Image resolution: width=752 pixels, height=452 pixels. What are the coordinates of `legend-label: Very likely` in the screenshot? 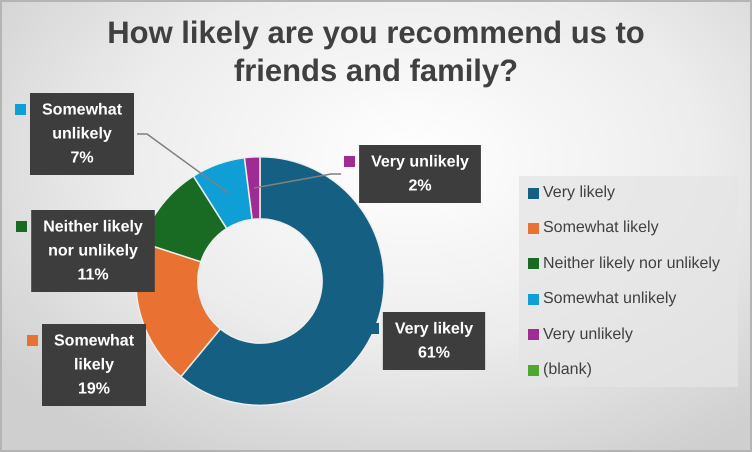 It's located at (434, 329).